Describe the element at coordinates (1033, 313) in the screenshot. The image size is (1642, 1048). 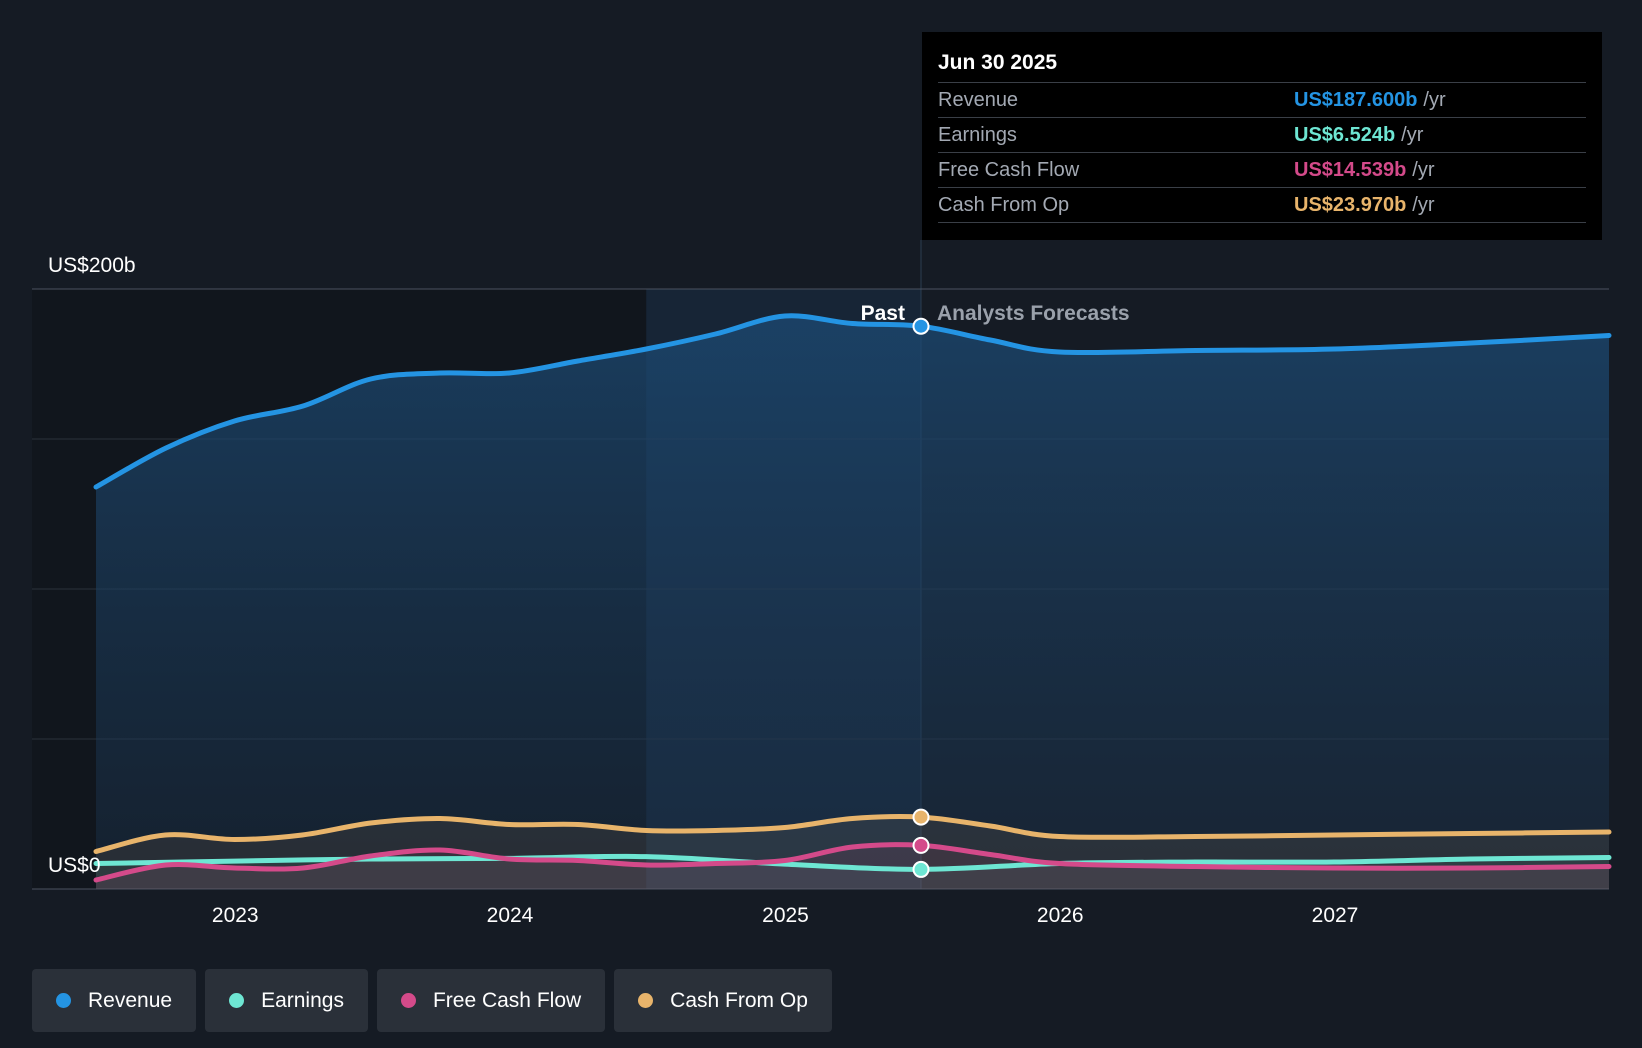
I see `forecast-label: Analysts Forecasts` at that location.